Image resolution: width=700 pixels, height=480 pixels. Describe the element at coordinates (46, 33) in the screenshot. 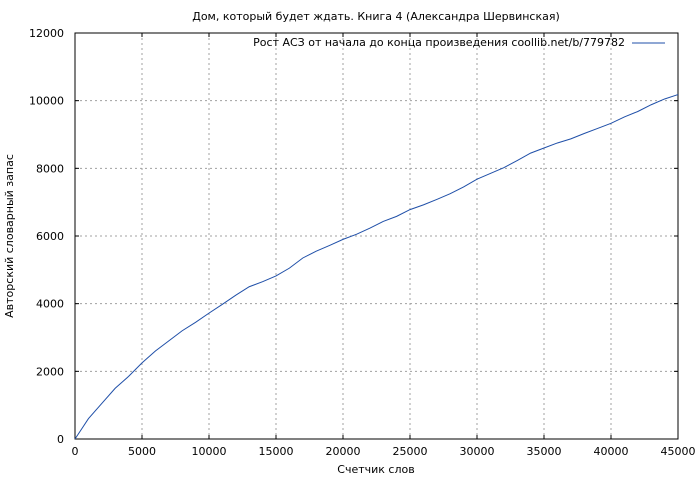

I see `y-tick-label: 12000` at that location.